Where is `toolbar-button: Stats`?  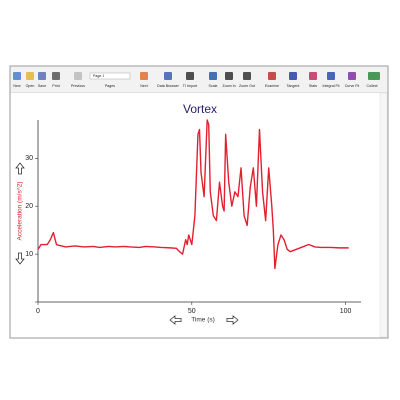 toolbar-button: Stats is located at coordinates (313, 80).